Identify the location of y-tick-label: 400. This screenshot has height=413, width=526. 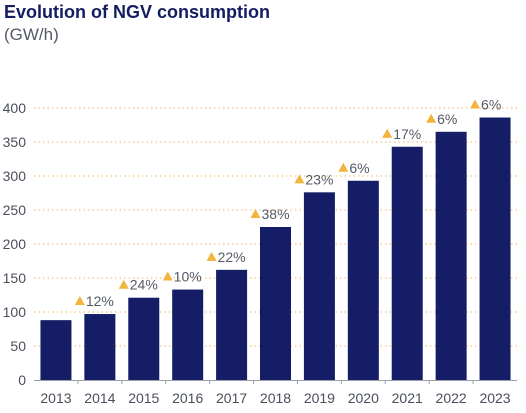
(15, 108).